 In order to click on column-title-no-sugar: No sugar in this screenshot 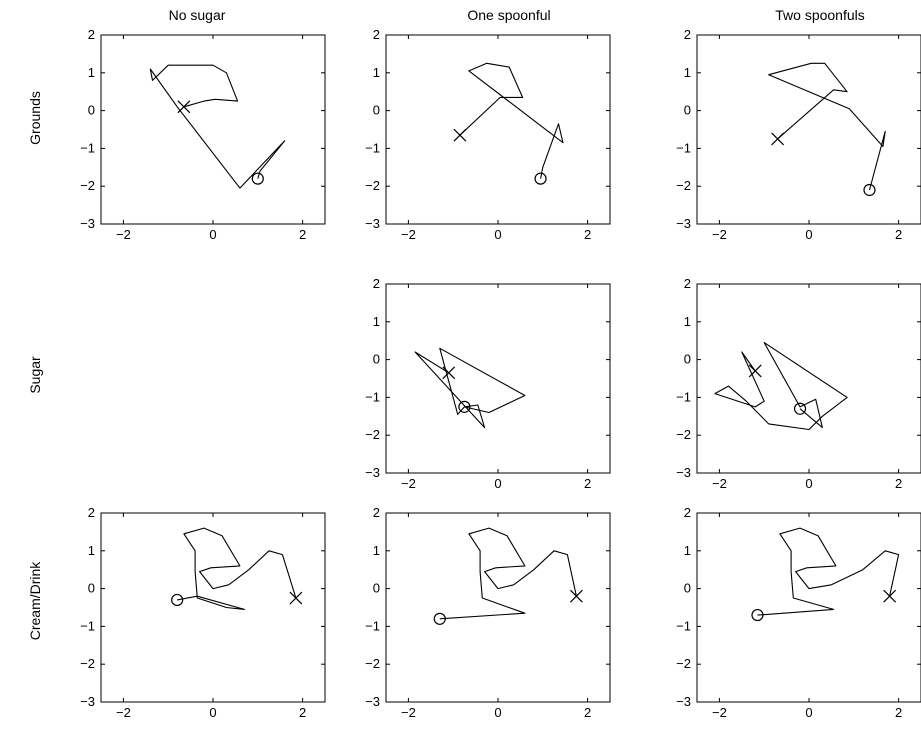, I will do `click(197, 15)`.